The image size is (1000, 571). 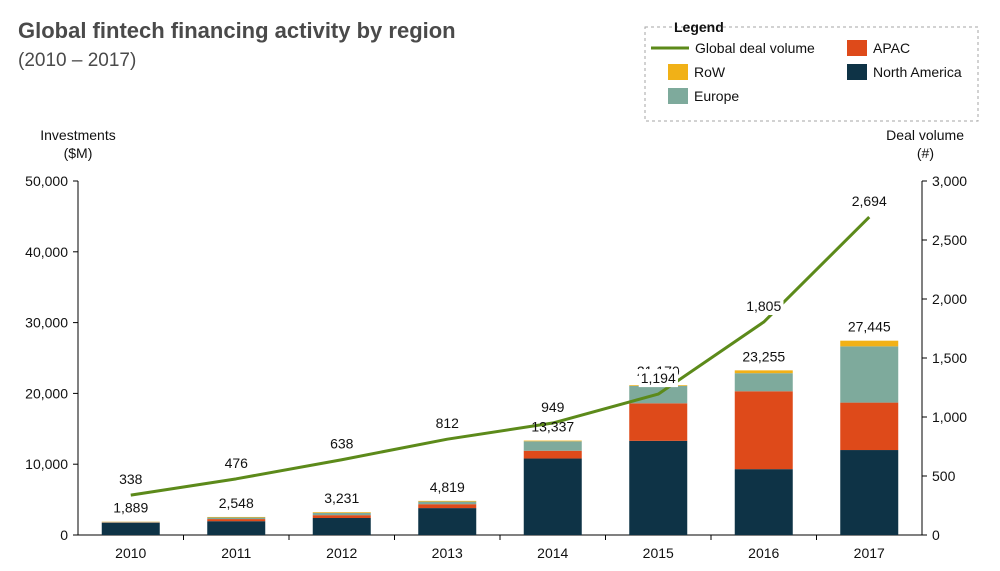 I want to click on legend-label: Europe, so click(x=716, y=96).